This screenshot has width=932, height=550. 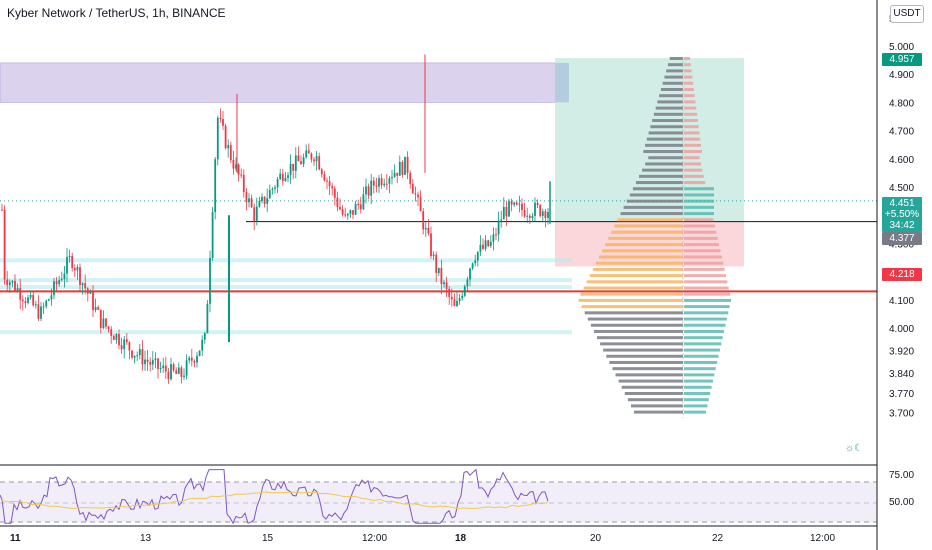 What do you see at coordinates (901, 188) in the screenshot?
I see `price-tick-label: 4.500` at bounding box center [901, 188].